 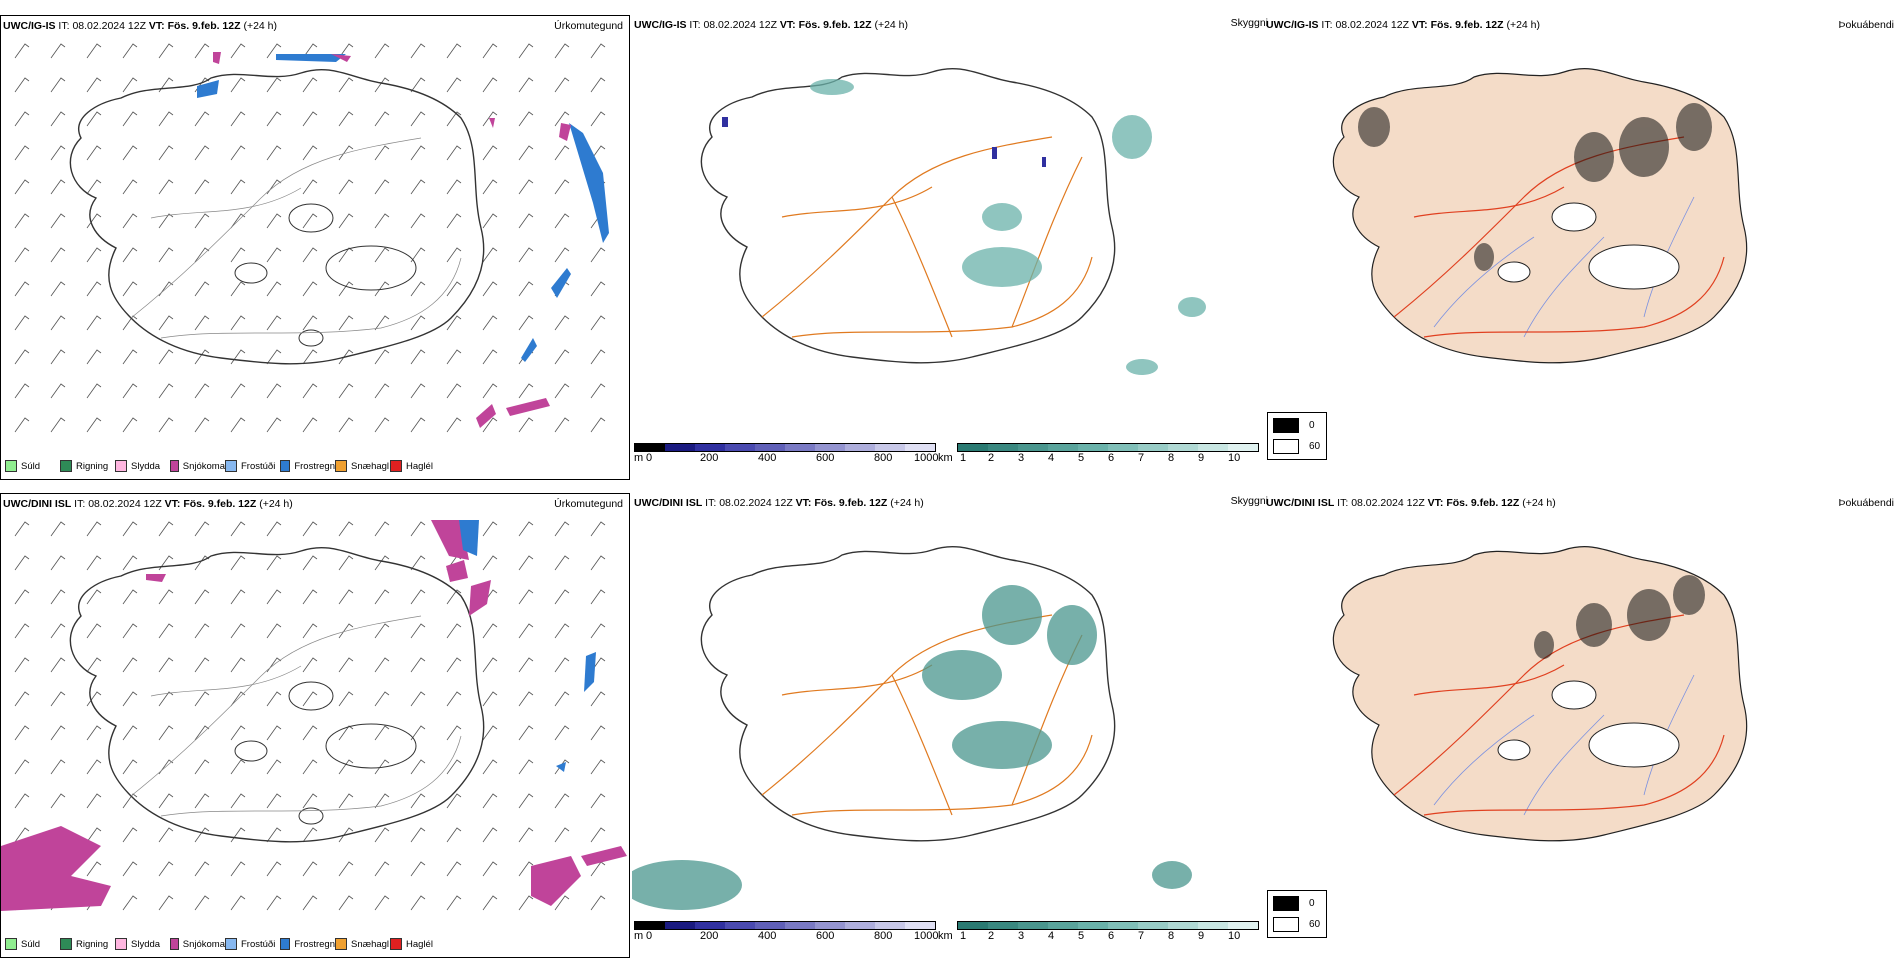 I want to click on visibility-km-colorbar, so click(x=1108, y=447).